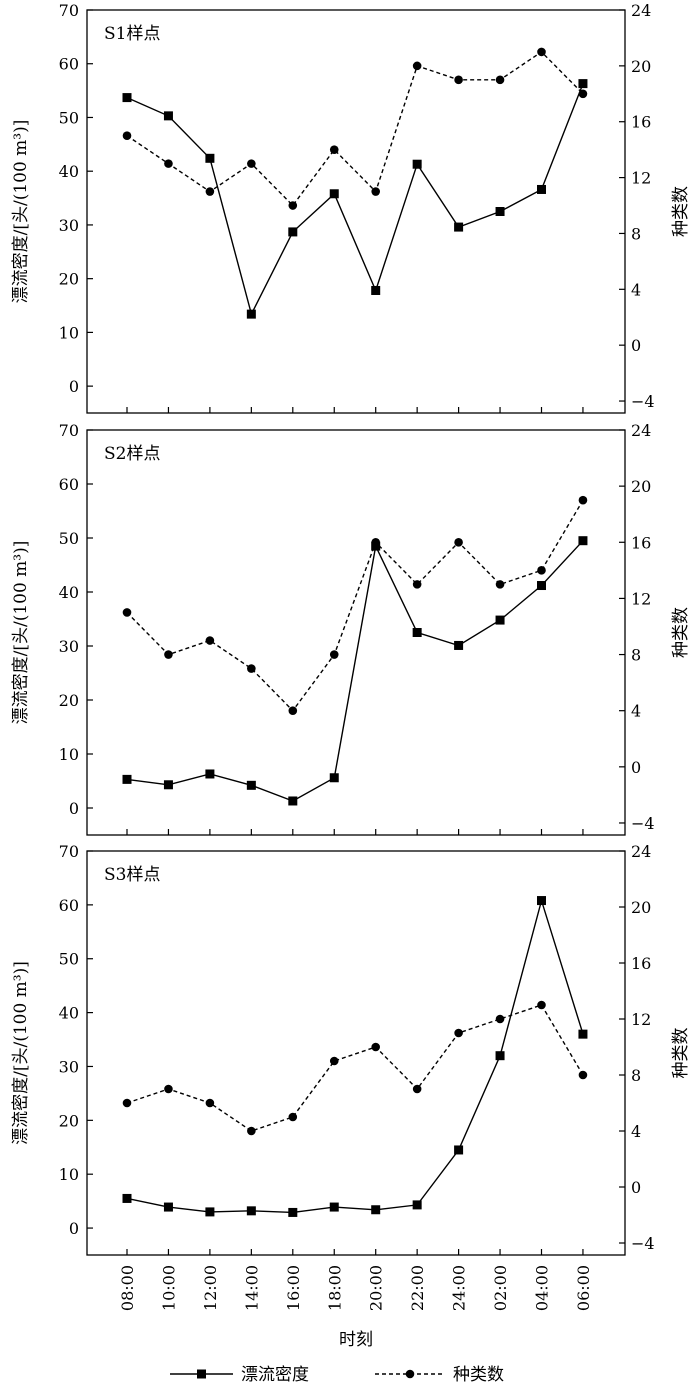 This screenshot has width=700, height=1395. What do you see at coordinates (417, 1288) in the screenshot?
I see `x-axis-tick-label: 22:00` at bounding box center [417, 1288].